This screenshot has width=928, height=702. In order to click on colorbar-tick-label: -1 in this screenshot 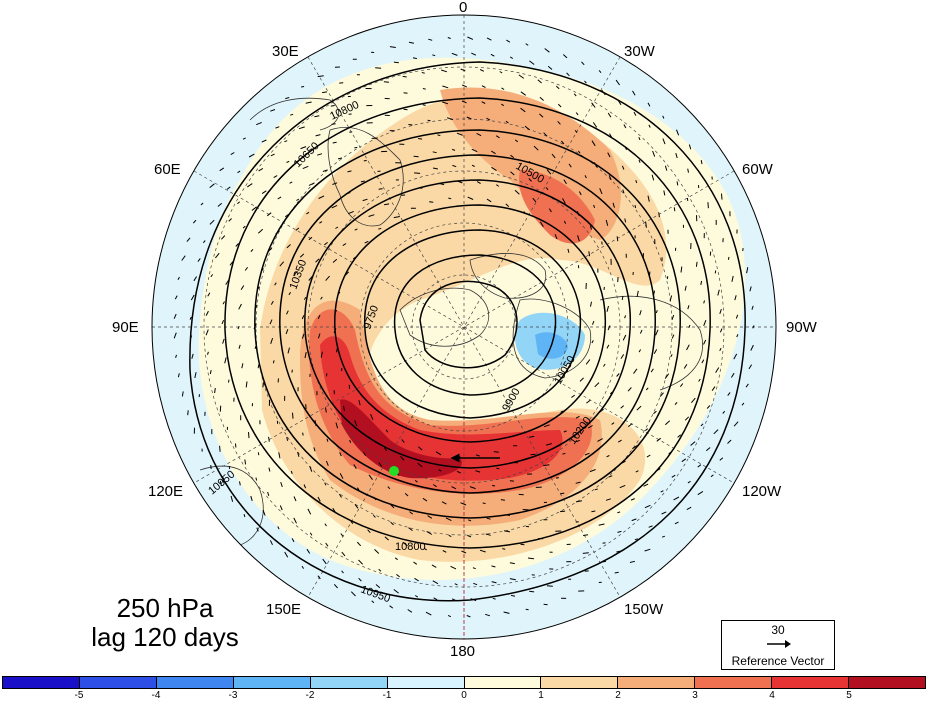, I will do `click(387, 695)`.